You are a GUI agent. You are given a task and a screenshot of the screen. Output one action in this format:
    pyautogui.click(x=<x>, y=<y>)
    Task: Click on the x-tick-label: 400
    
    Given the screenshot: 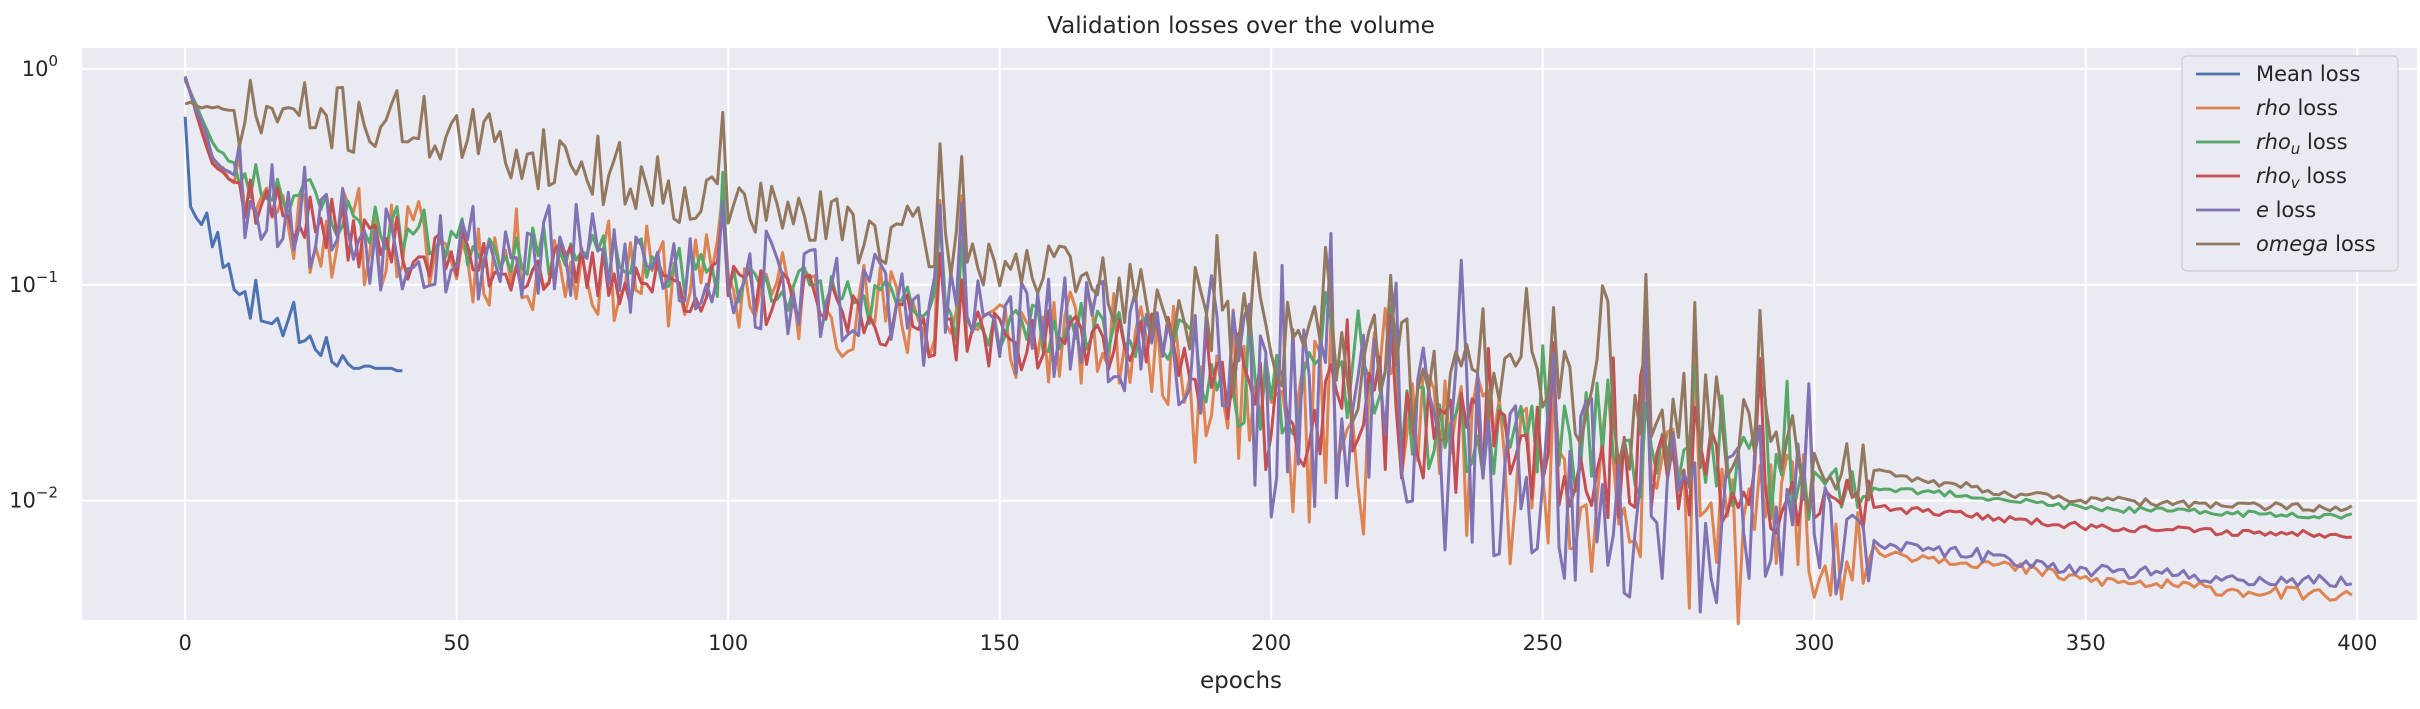 What is the action you would take?
    pyautogui.click(x=2357, y=643)
    